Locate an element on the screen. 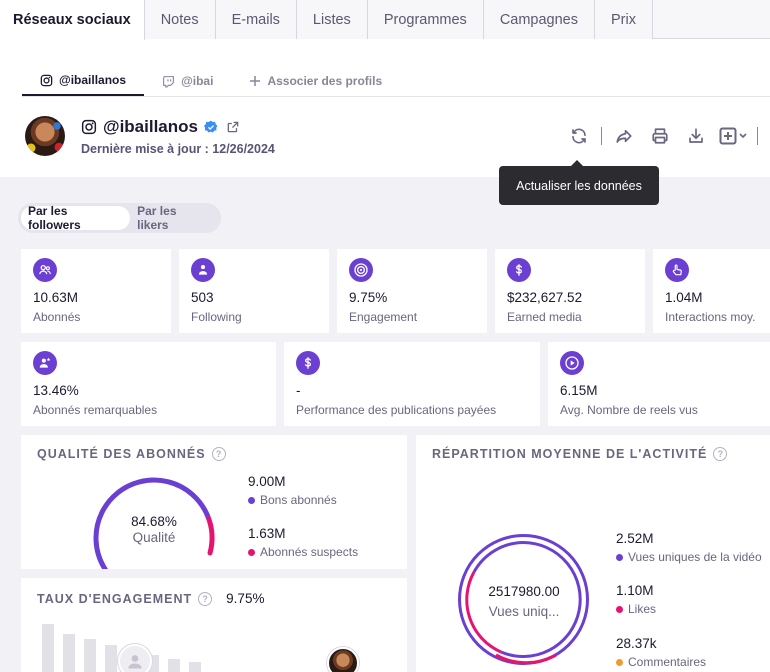 This screenshot has height=672, width=770. plus-icon is located at coordinates (255, 81).